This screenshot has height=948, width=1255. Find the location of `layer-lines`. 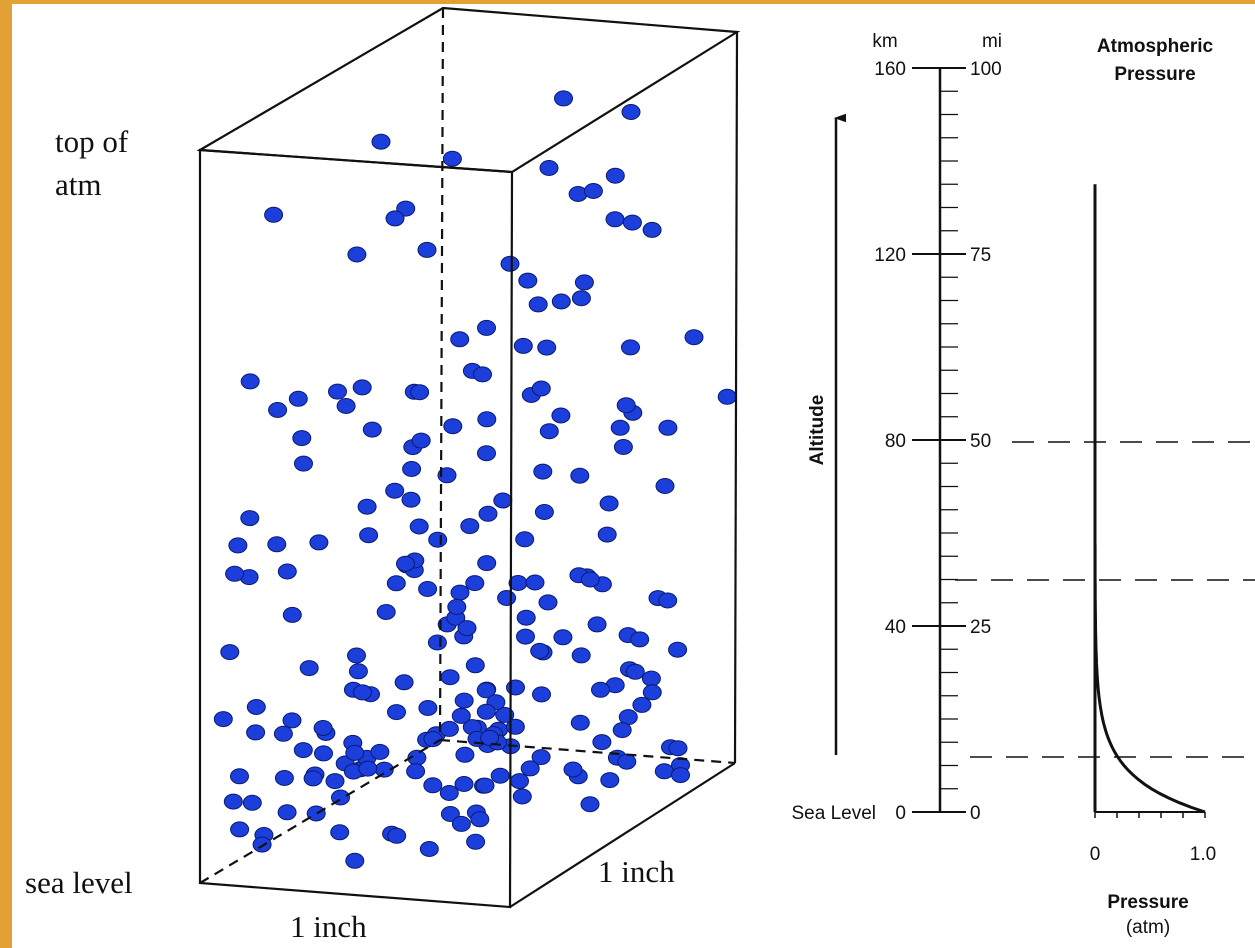

layer-lines is located at coordinates (1105, 599).